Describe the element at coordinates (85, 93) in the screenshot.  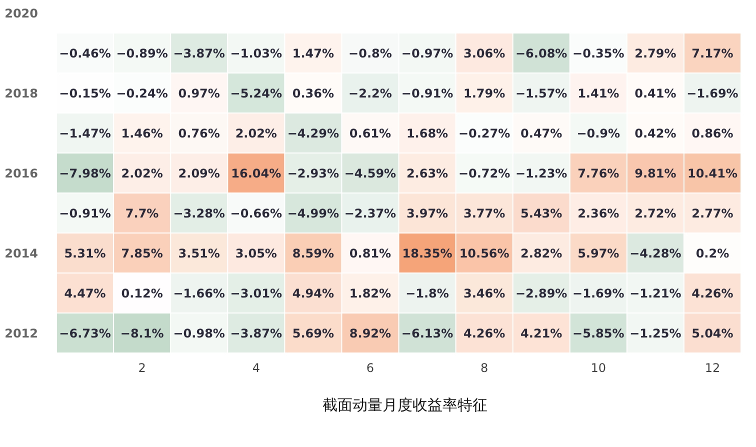
I see `data-label: −0.15%` at that location.